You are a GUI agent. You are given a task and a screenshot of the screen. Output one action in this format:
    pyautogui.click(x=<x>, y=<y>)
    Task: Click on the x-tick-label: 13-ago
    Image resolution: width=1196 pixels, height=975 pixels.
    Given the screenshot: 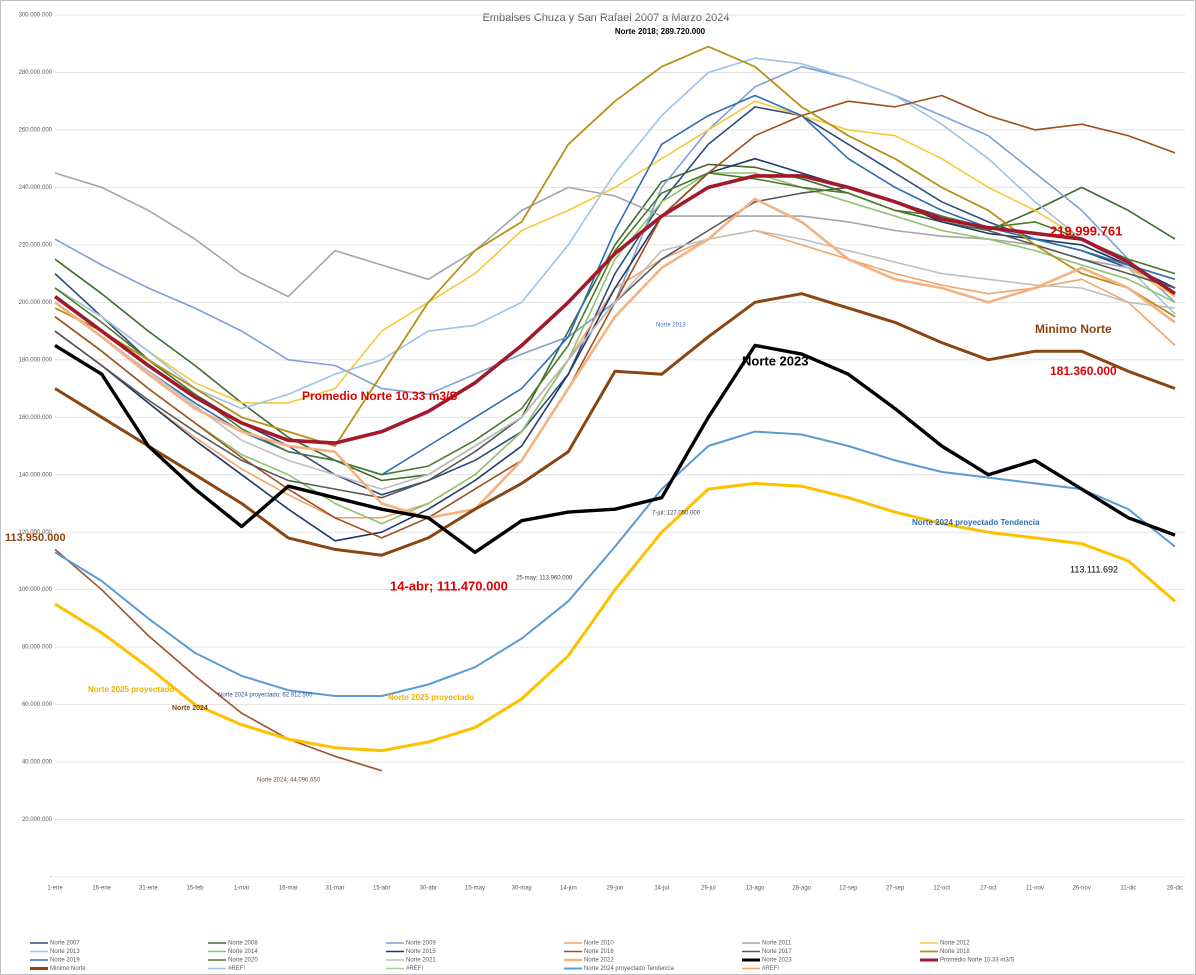 What is the action you would take?
    pyautogui.click(x=755, y=889)
    